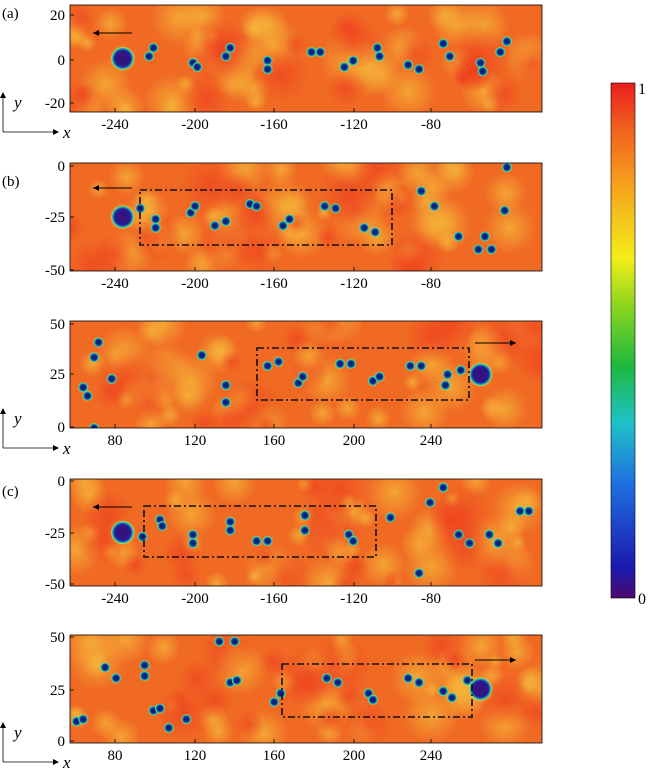  Describe the element at coordinates (354, 756) in the screenshot. I see `x-tick-label: 200` at that location.